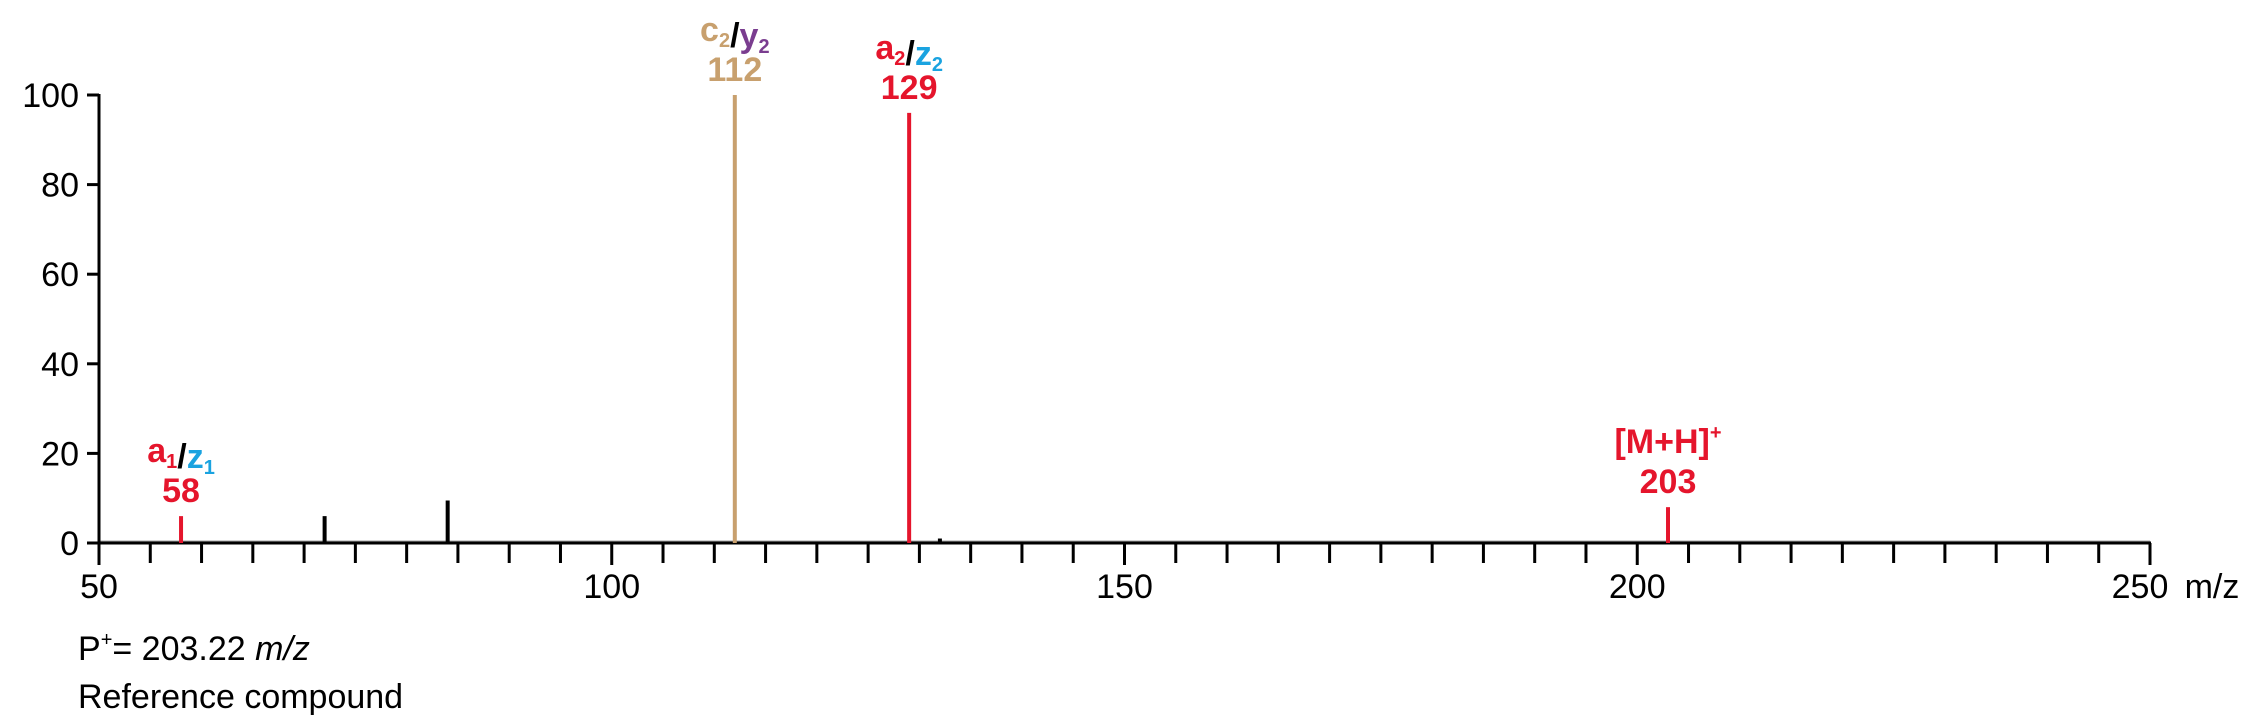 This screenshot has width=2251, height=722. Describe the element at coordinates (61, 320) in the screenshot. I see `y-axis: 0 20 40 60 80 100` at that location.